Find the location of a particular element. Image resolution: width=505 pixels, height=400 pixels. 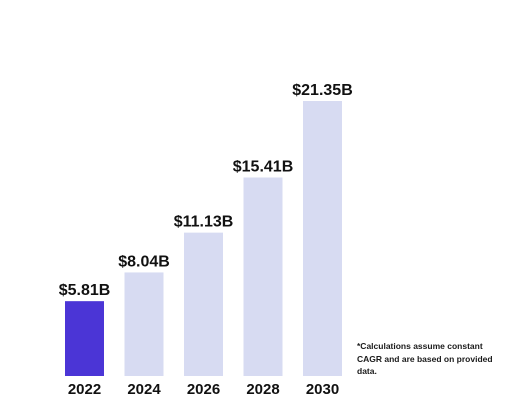

data-label-2028: $15.41B is located at coordinates (263, 167).